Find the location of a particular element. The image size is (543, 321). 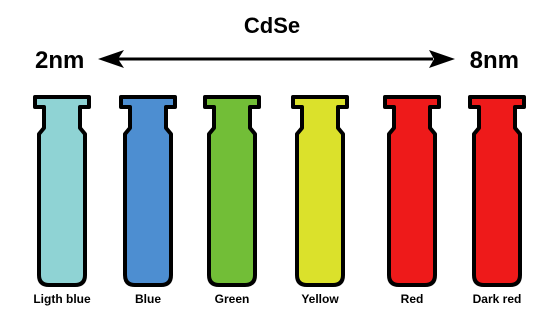

vial-label: Dark red is located at coordinates (497, 299).